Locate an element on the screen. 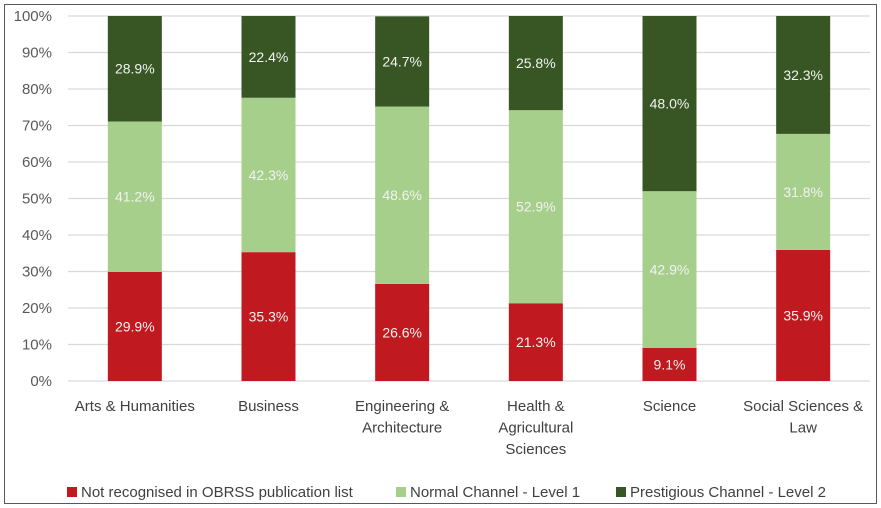 The image size is (881, 508). x-category-label: Social Sciences & Law is located at coordinates (803, 417).